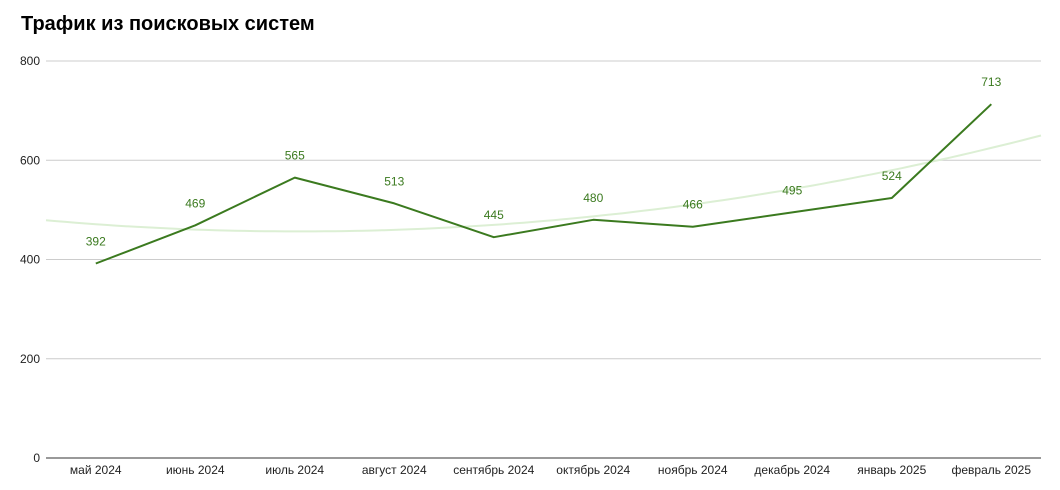  I want to click on y-tick-label: 0, so click(36, 458).